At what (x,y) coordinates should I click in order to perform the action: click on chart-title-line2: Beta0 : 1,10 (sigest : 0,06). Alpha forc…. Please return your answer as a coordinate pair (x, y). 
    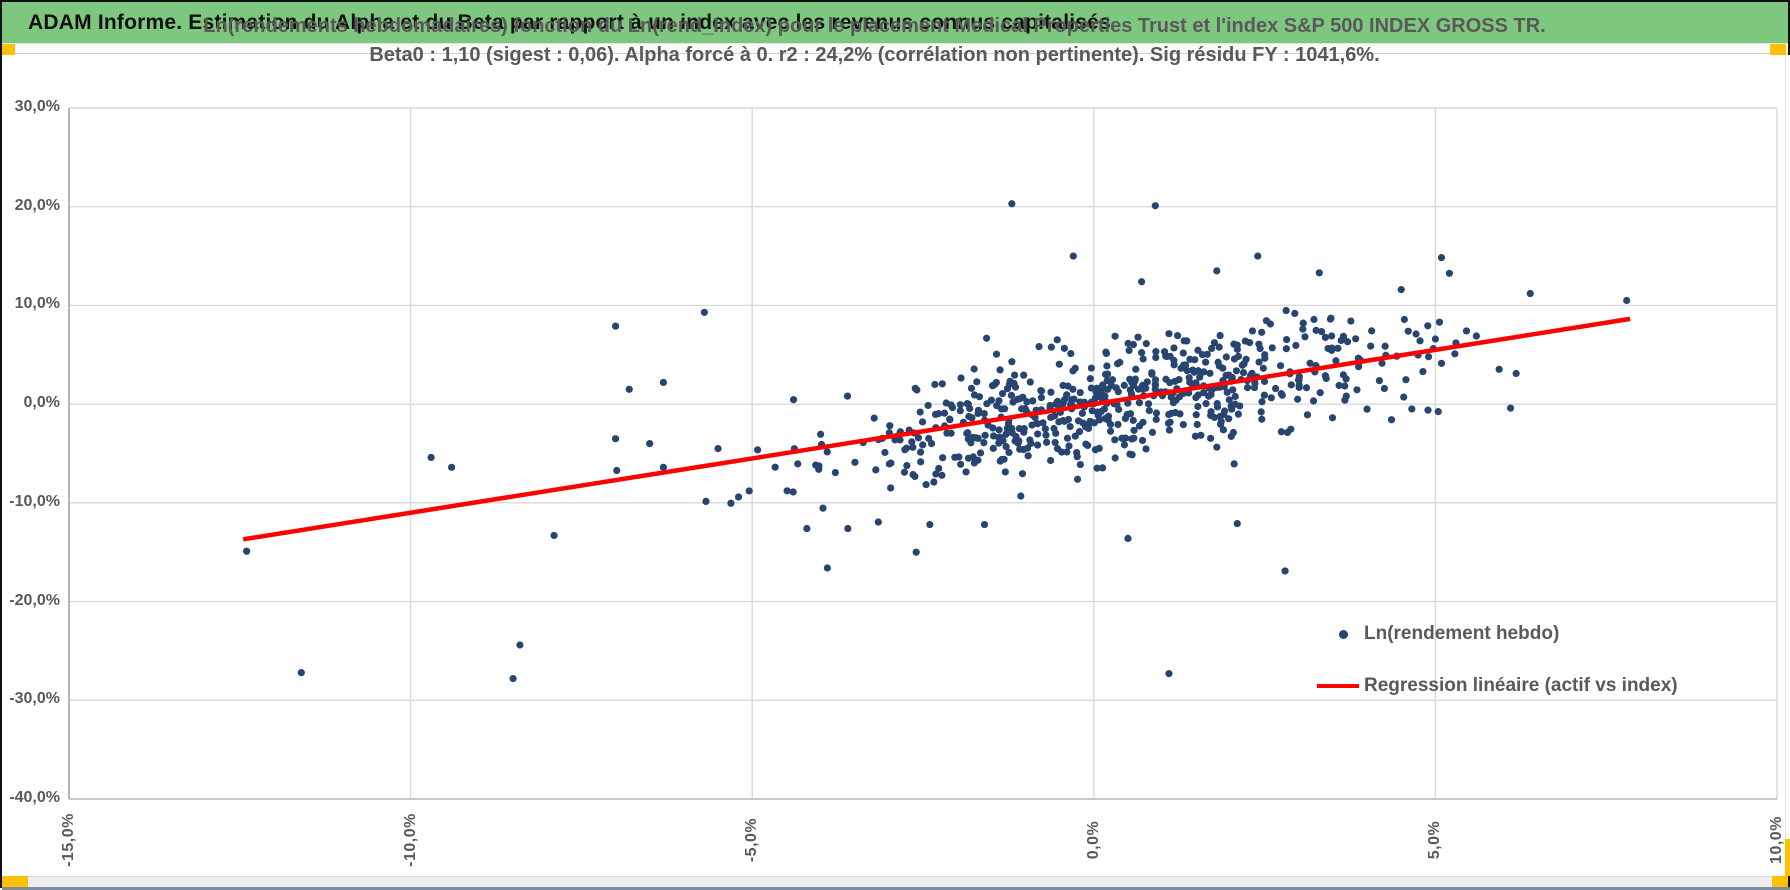
    Looking at the image, I should click on (874, 55).